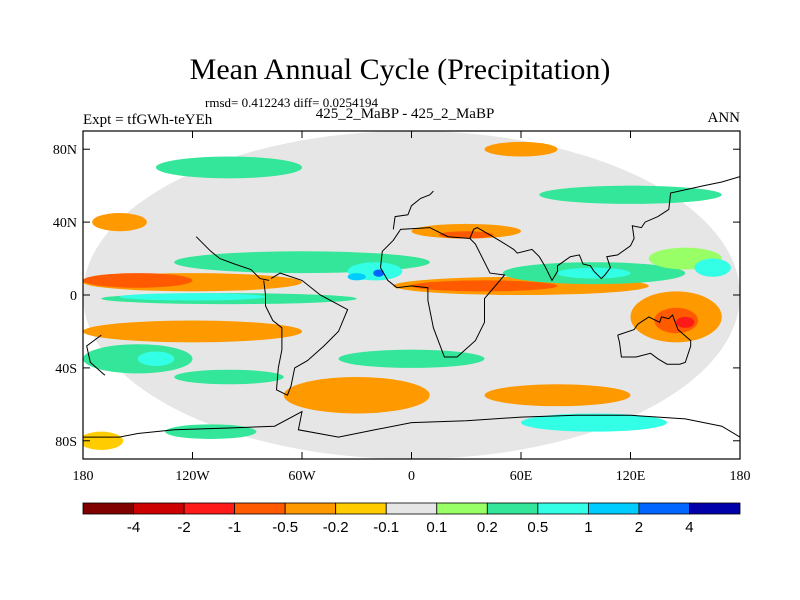  Describe the element at coordinates (436, 527) in the screenshot. I see `colorbar-label: 0.1` at that location.